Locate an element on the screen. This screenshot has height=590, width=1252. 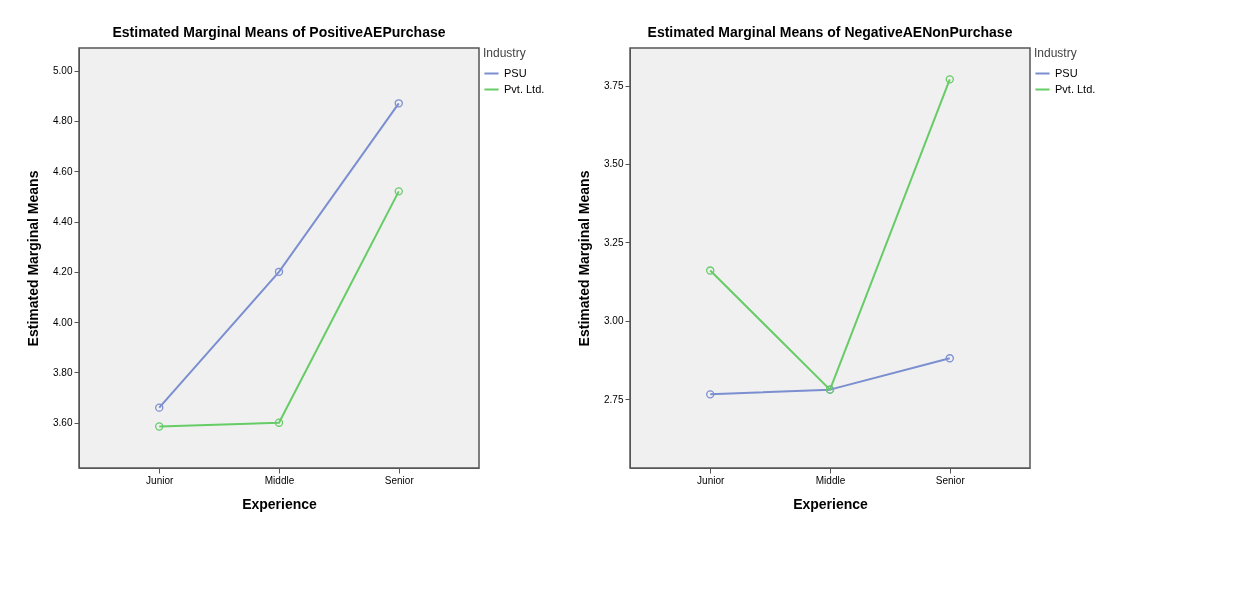
y-tick-label: 3.75 is located at coordinates (614, 86).